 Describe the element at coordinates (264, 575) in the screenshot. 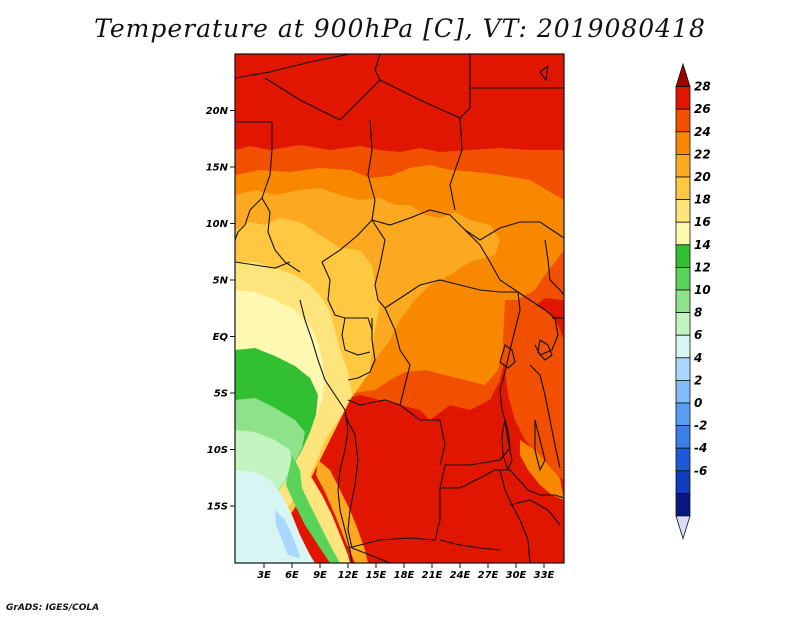

I see `lon-label: 3E` at that location.